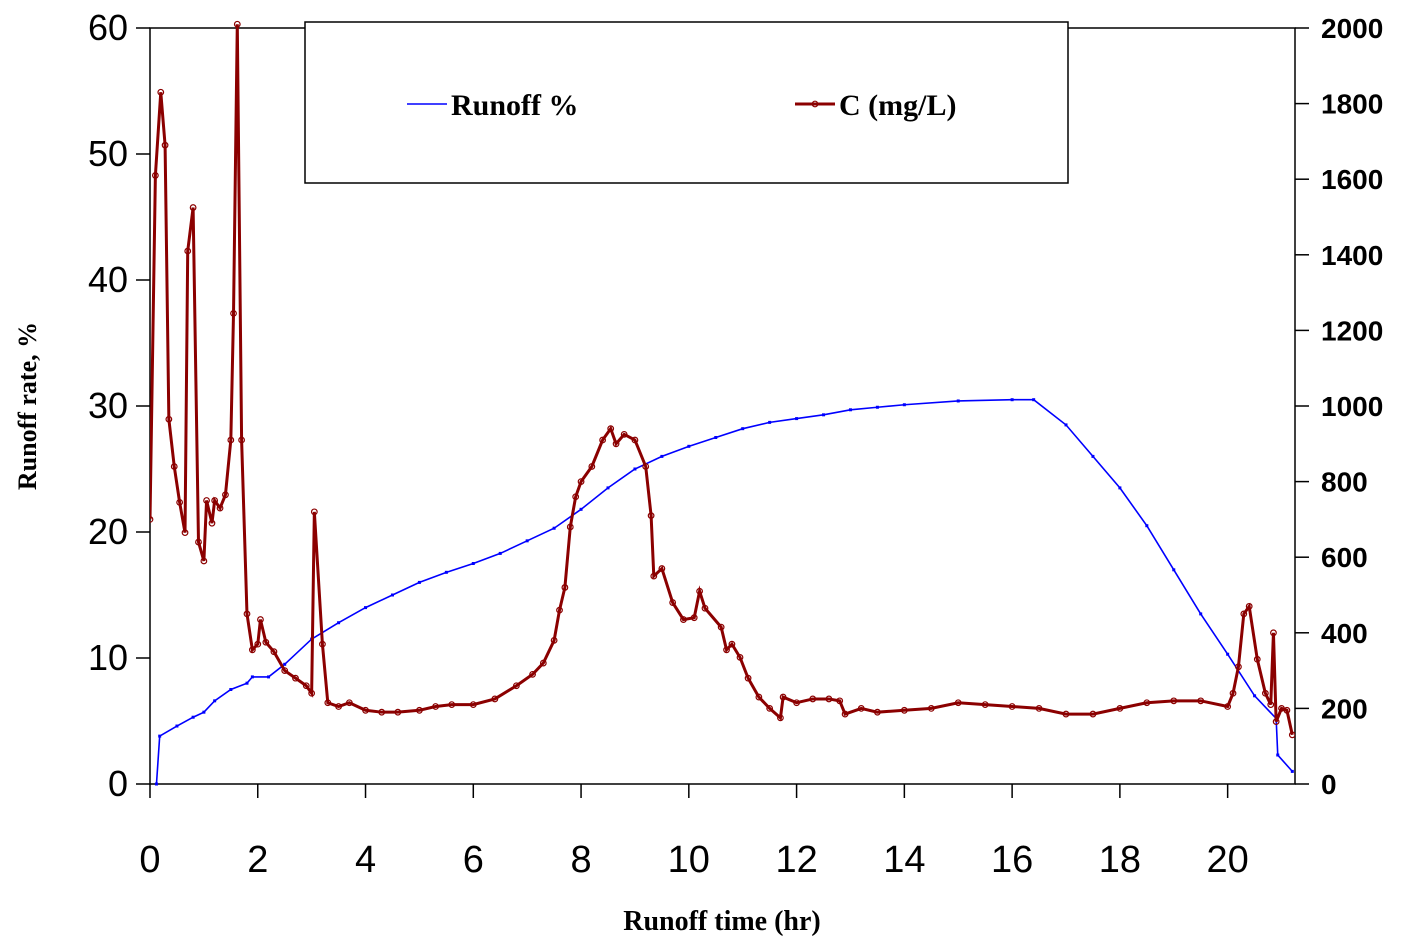 The width and height of the screenshot is (1416, 947). I want to click on y2-tick-label: 400, so click(1344, 633).